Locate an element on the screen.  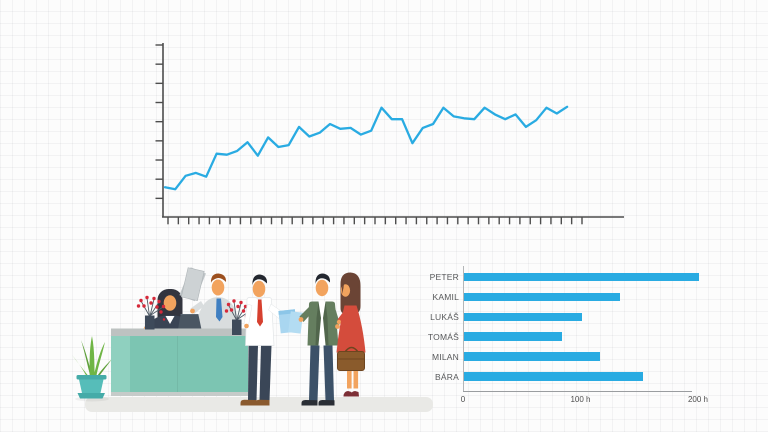
blue-tie is located at coordinates (219, 310).